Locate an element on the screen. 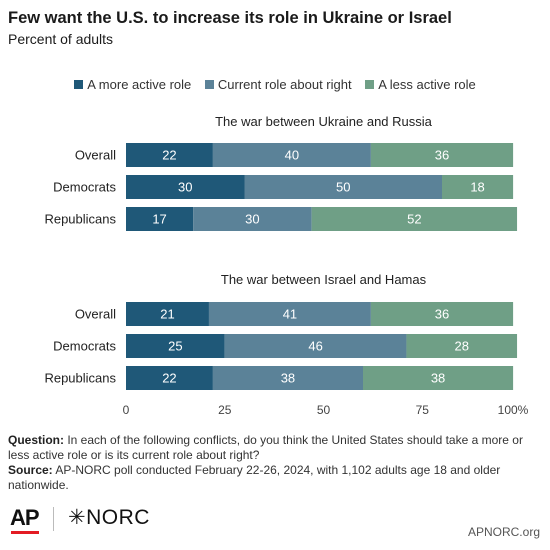  bar-0-republicans-a-more-active-role is located at coordinates (160, 219).